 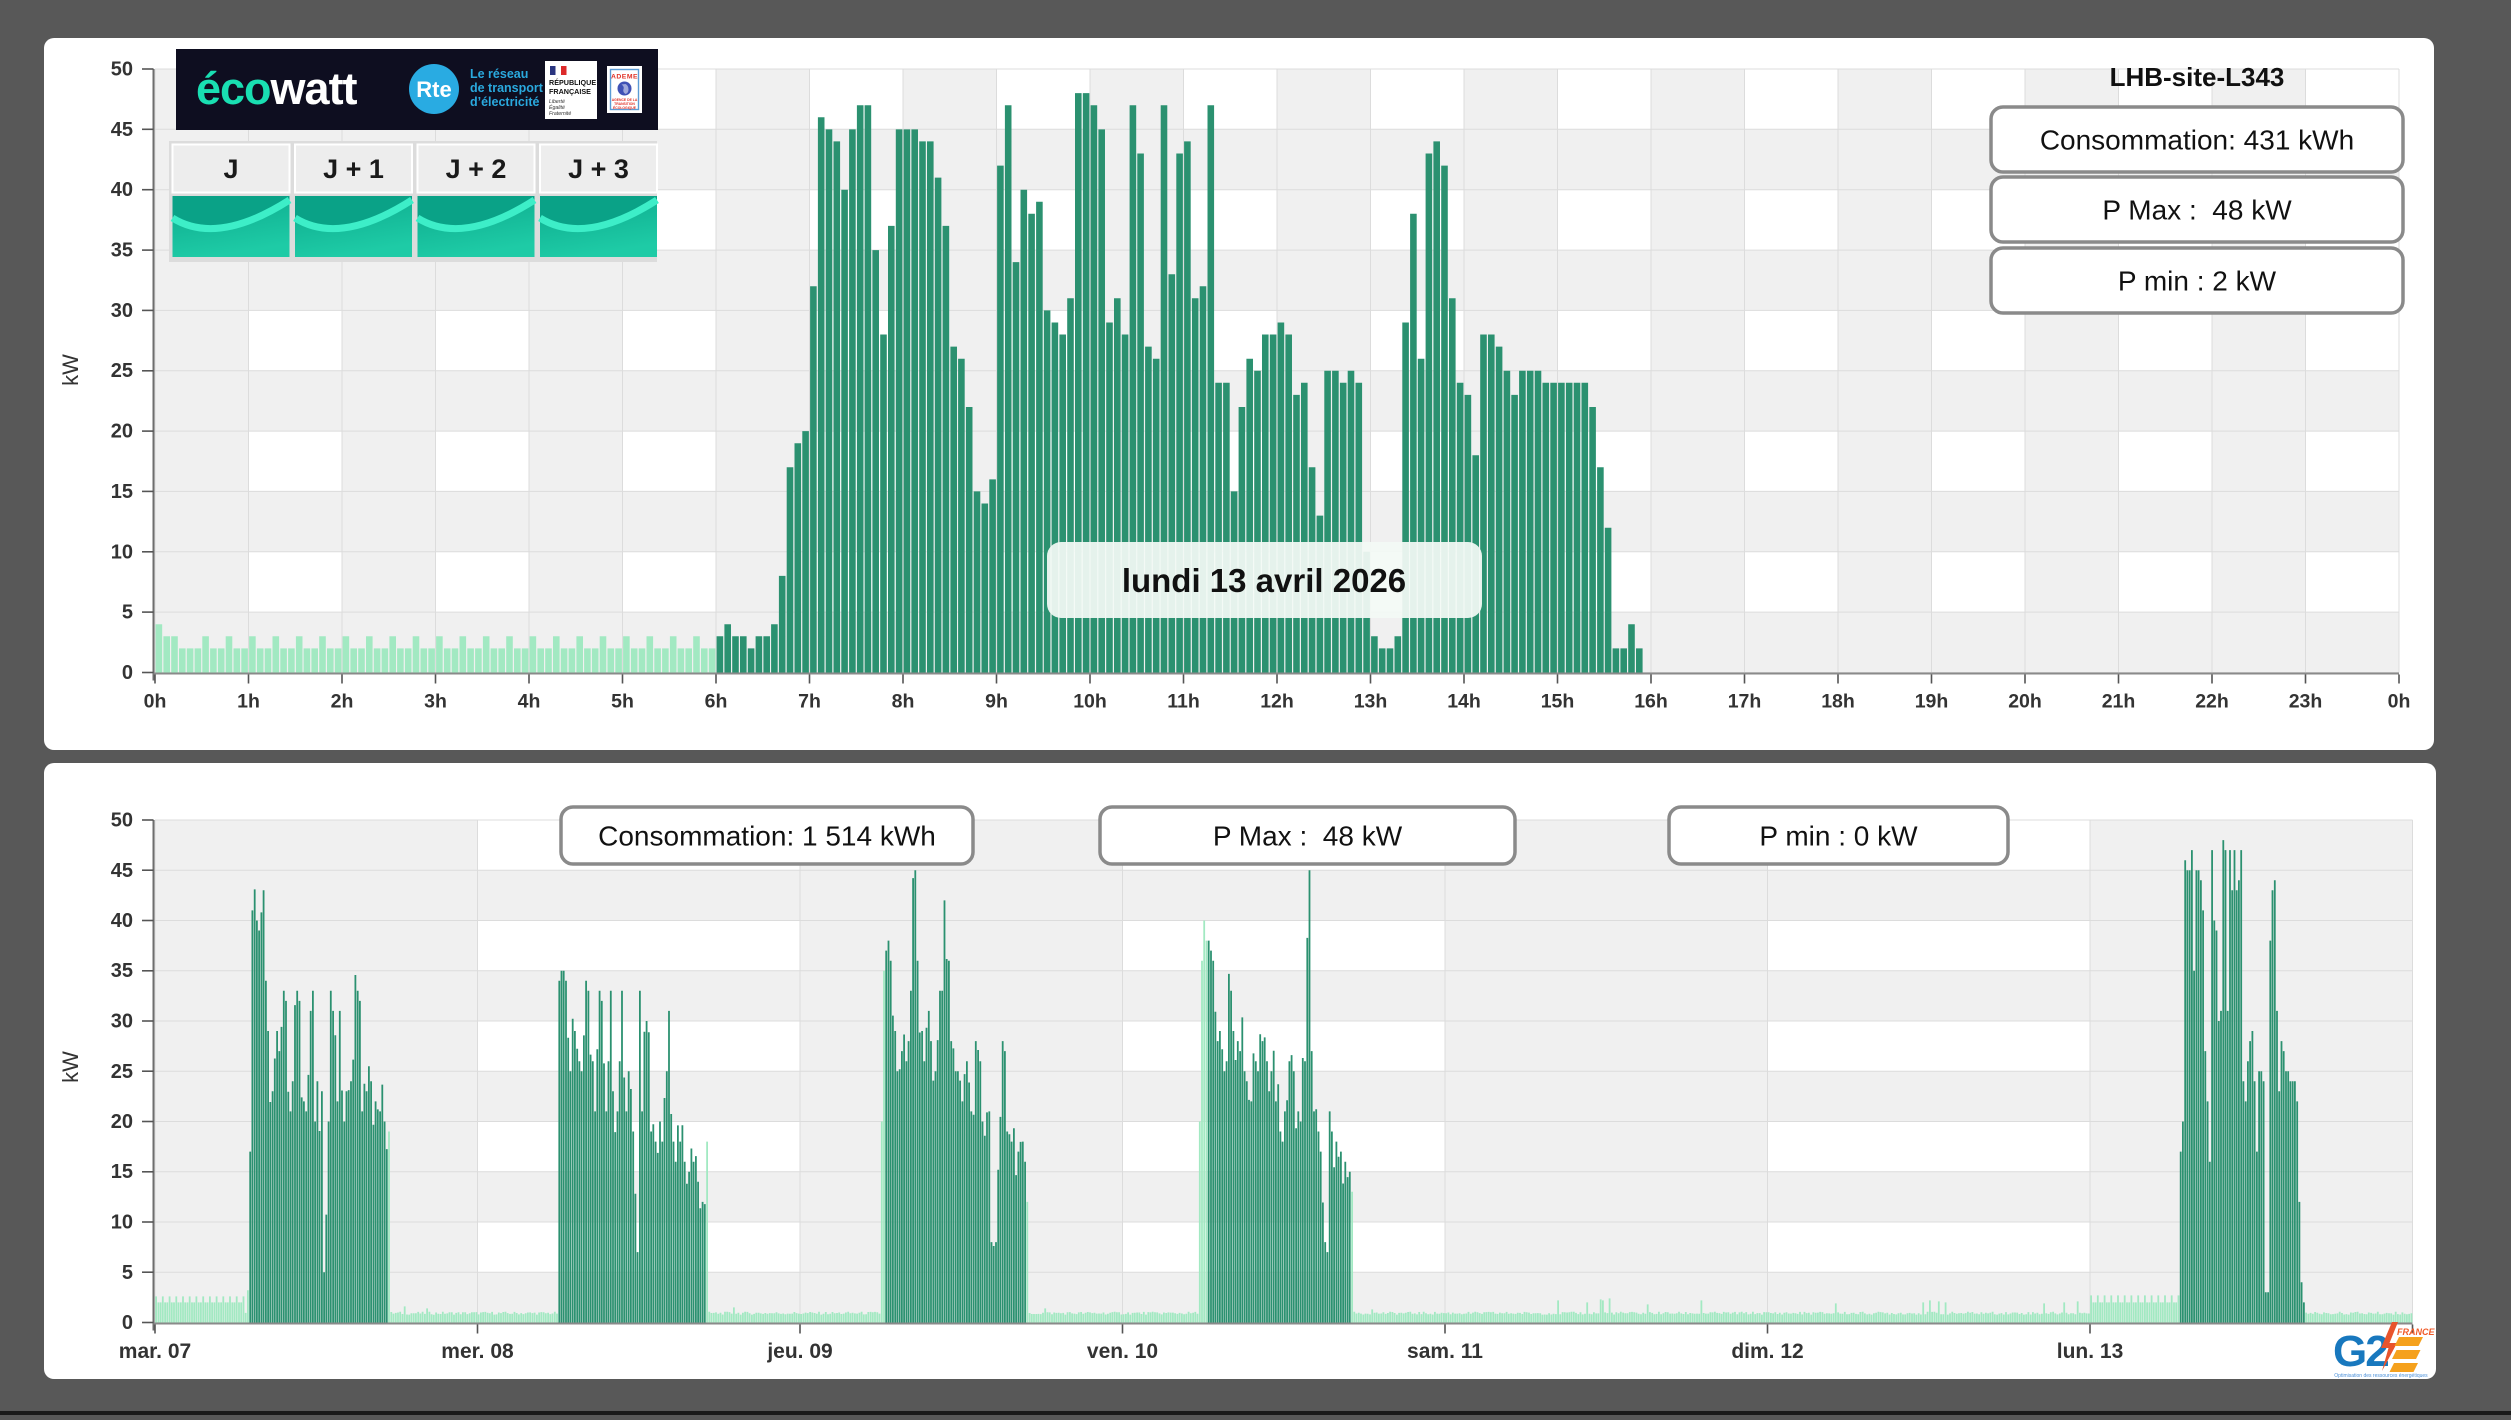 I want to click on svg-text: de transport, so click(x=507, y=88).